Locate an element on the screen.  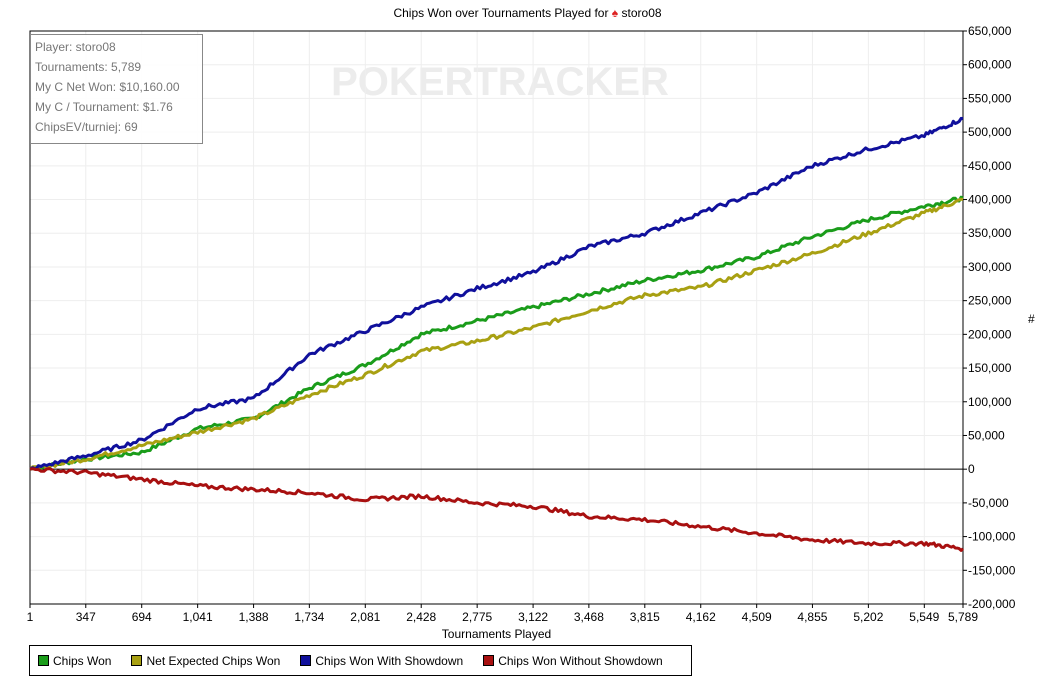
y-tick-label: 150,000 is located at coordinates (990, 368).